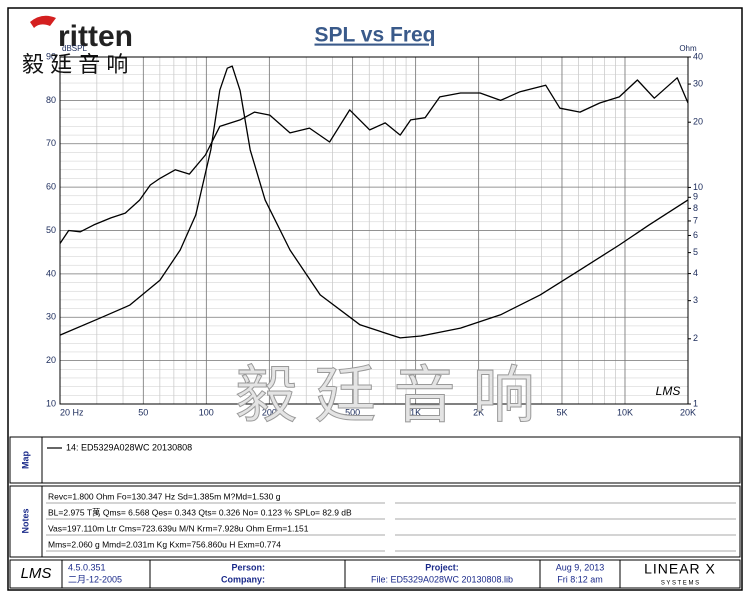  I want to click on y2-tick-label: 40, so click(698, 56).